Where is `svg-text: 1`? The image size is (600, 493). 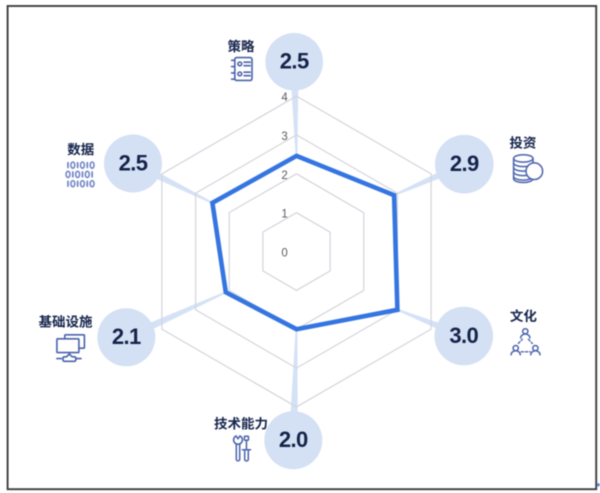
svg-text: 1 is located at coordinates (284, 215).